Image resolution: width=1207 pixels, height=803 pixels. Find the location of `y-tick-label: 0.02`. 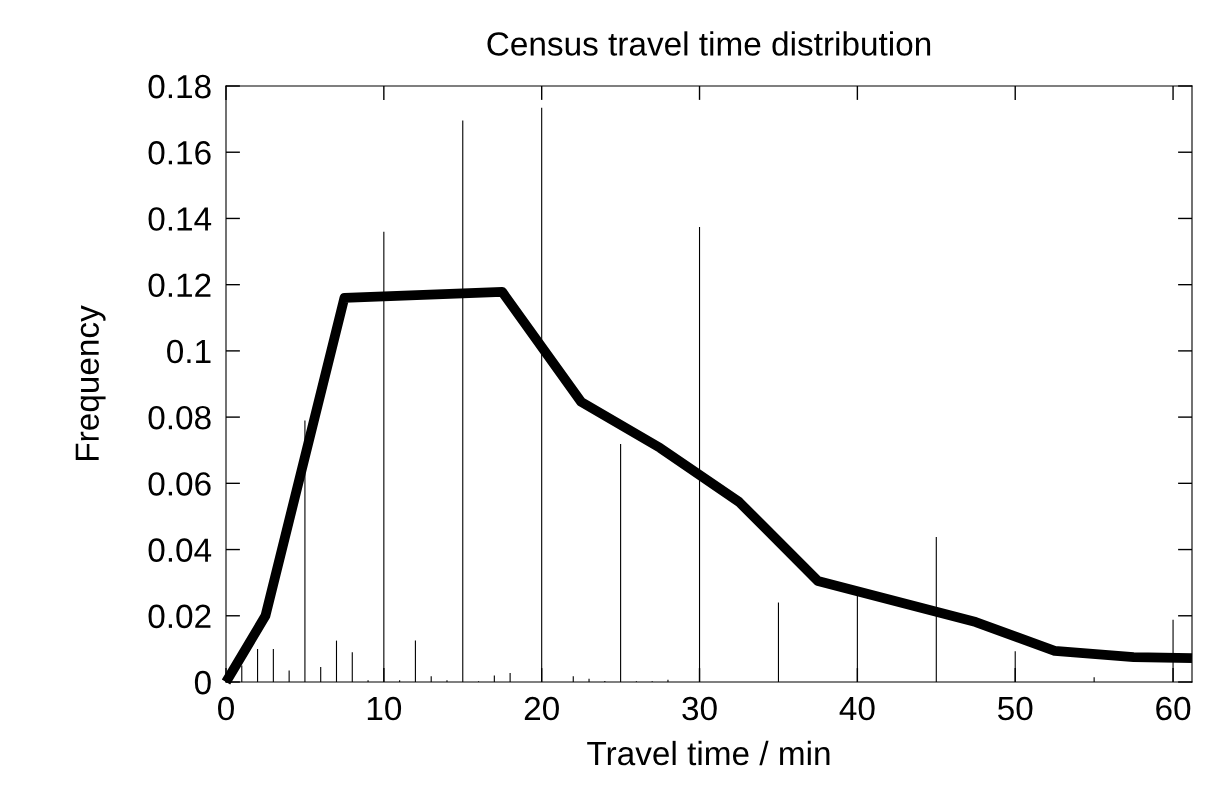

y-tick-label: 0.02 is located at coordinates (179, 616).